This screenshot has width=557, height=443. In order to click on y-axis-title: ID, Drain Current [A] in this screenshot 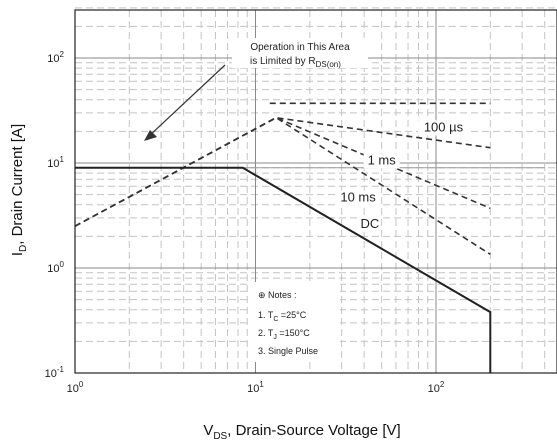, I will do `click(19, 190)`.